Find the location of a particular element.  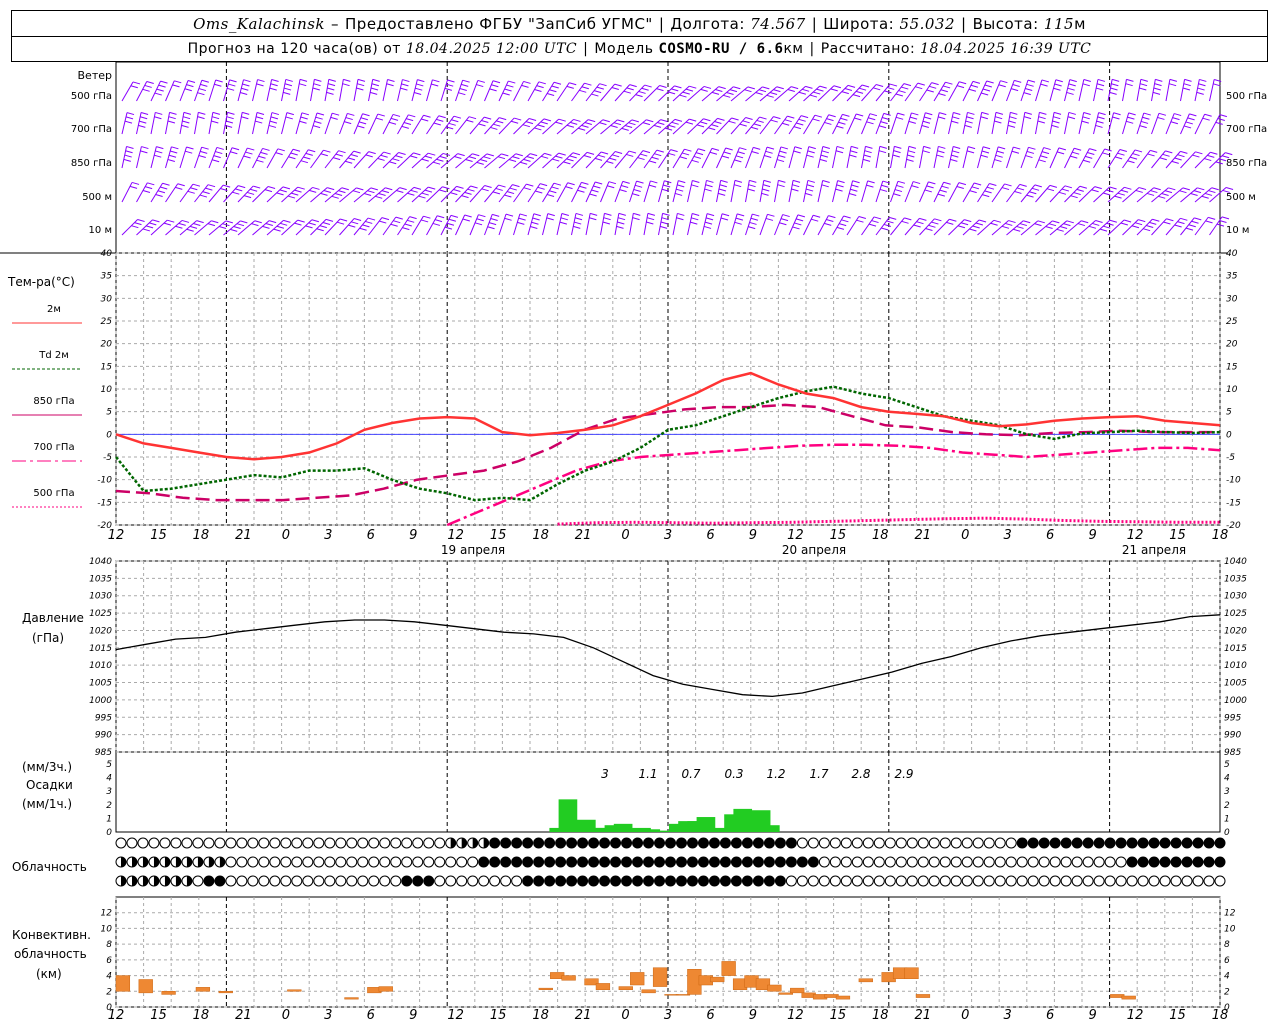

cloud-panel is located at coordinates (670, 862).